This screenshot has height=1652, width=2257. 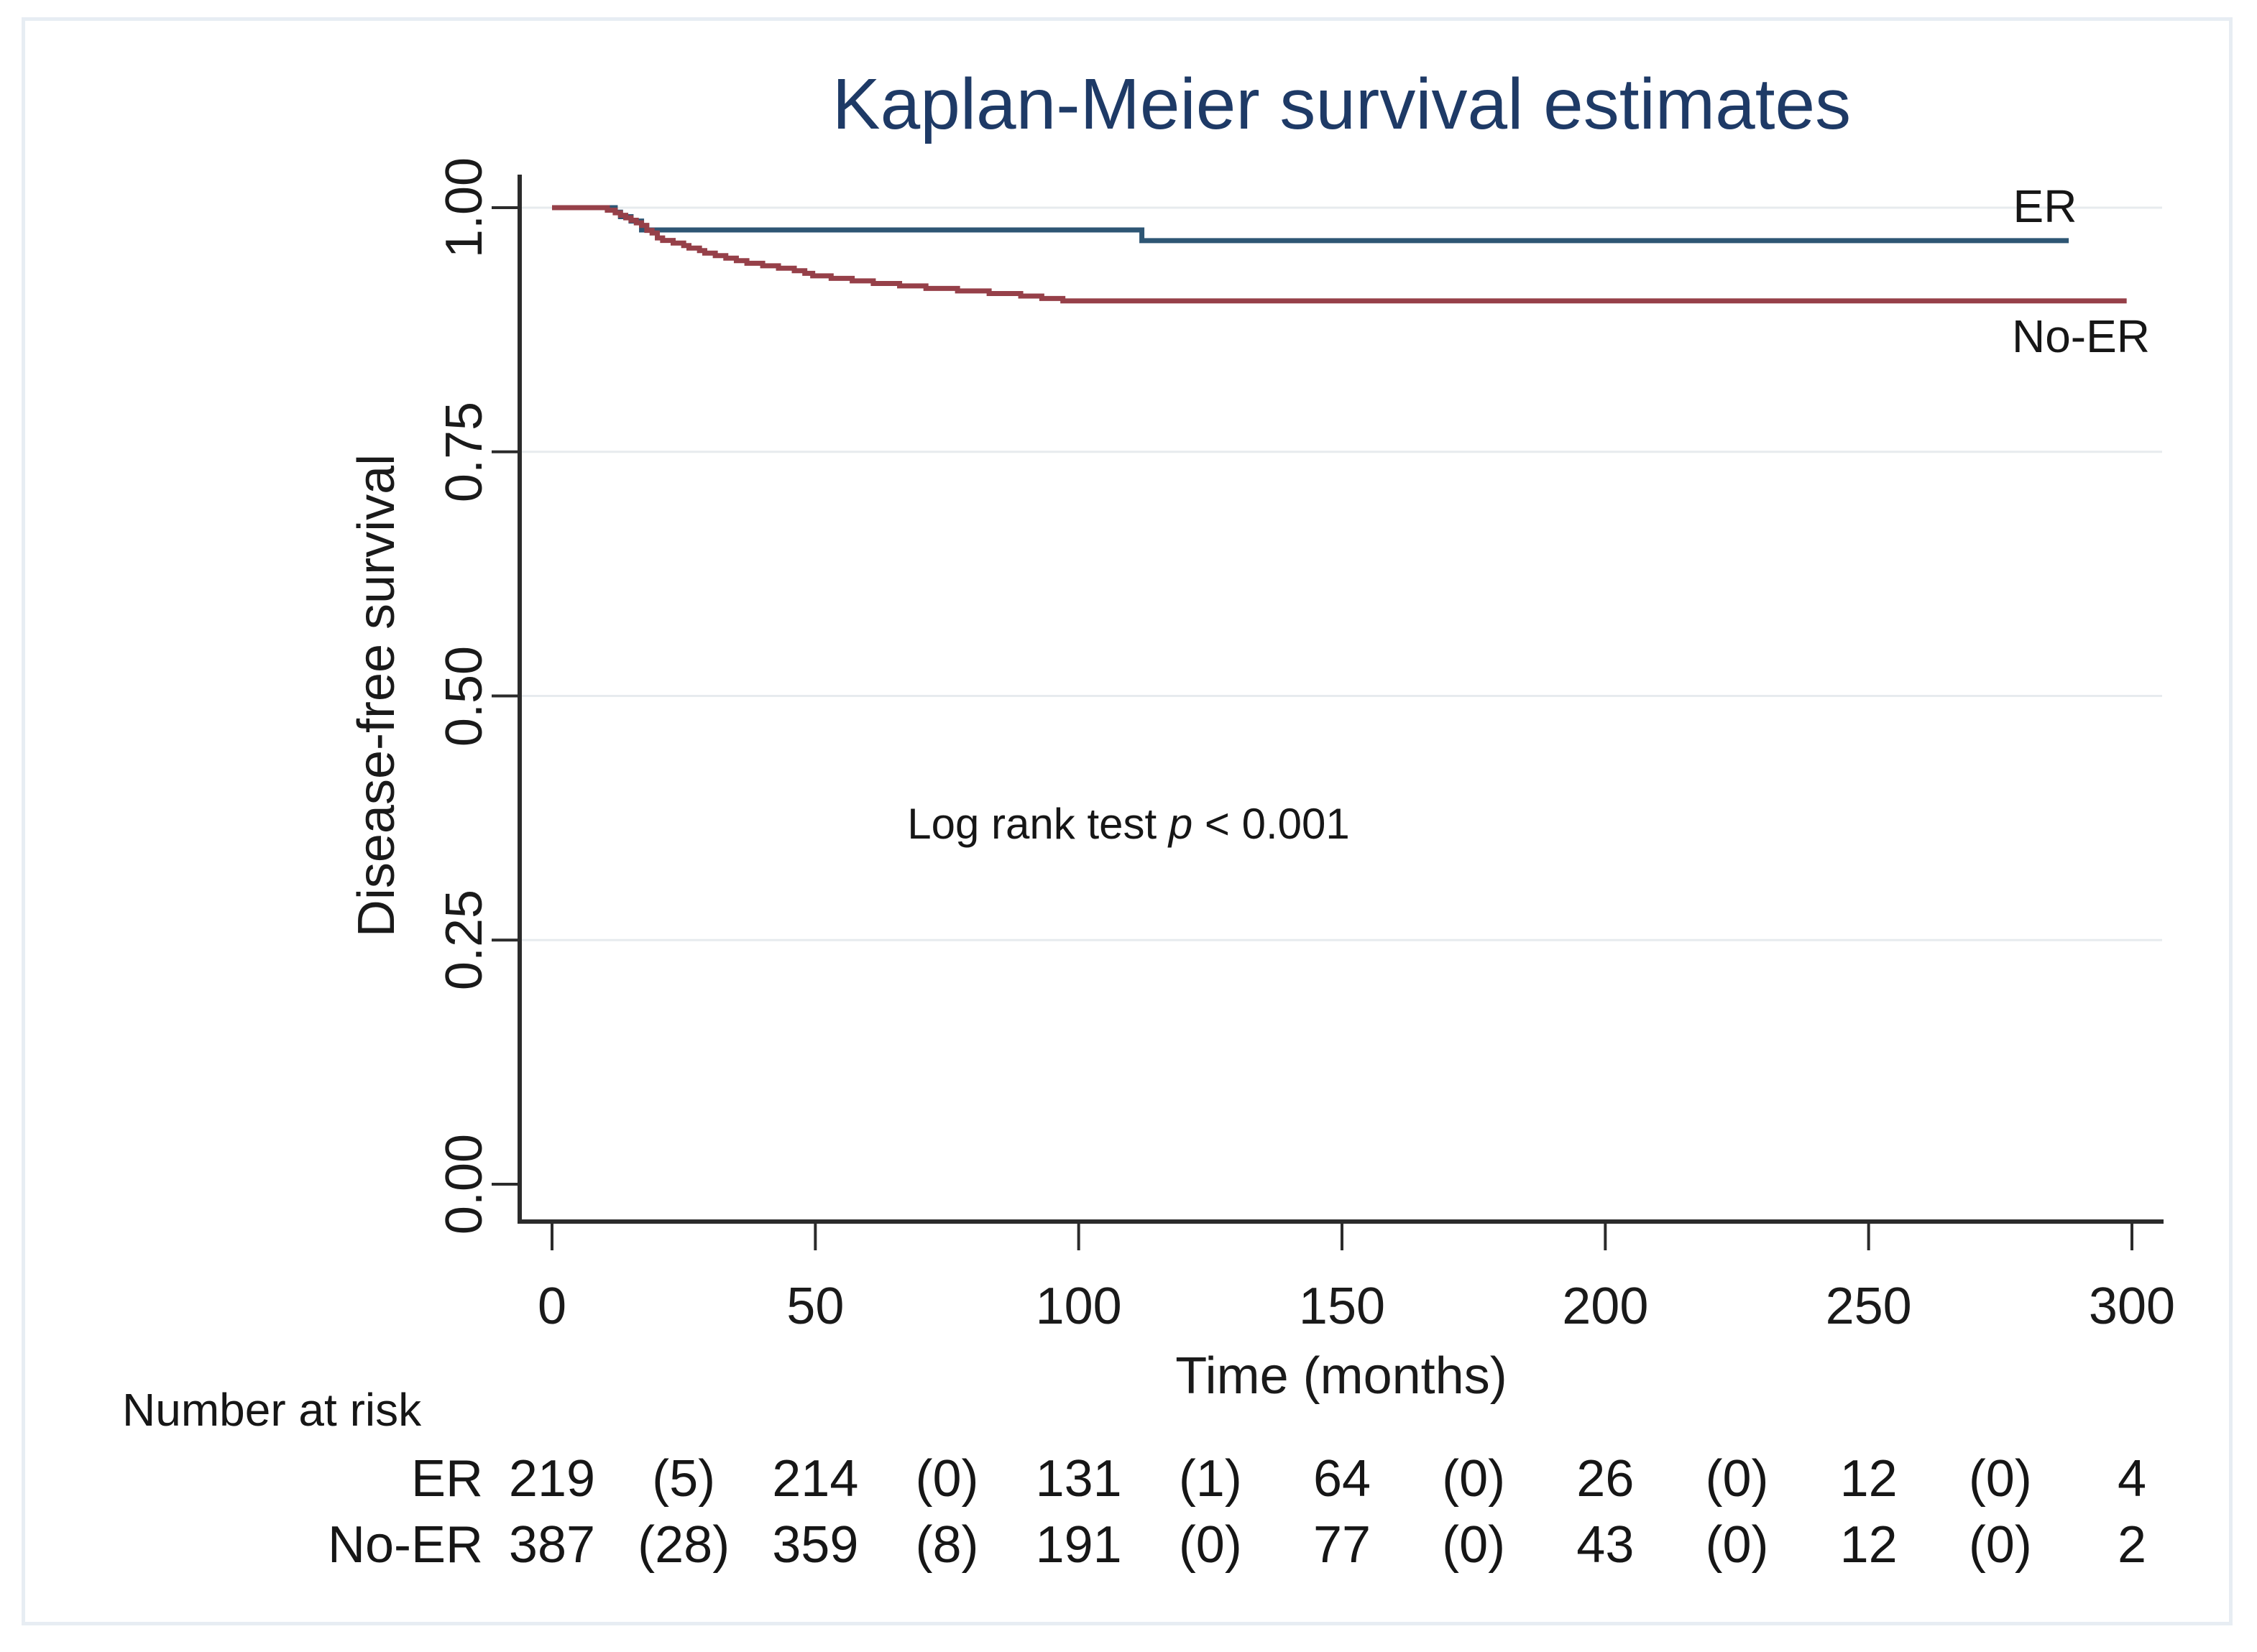 What do you see at coordinates (1271, 824) in the screenshot?
I see `annotation-value: < 0.001` at bounding box center [1271, 824].